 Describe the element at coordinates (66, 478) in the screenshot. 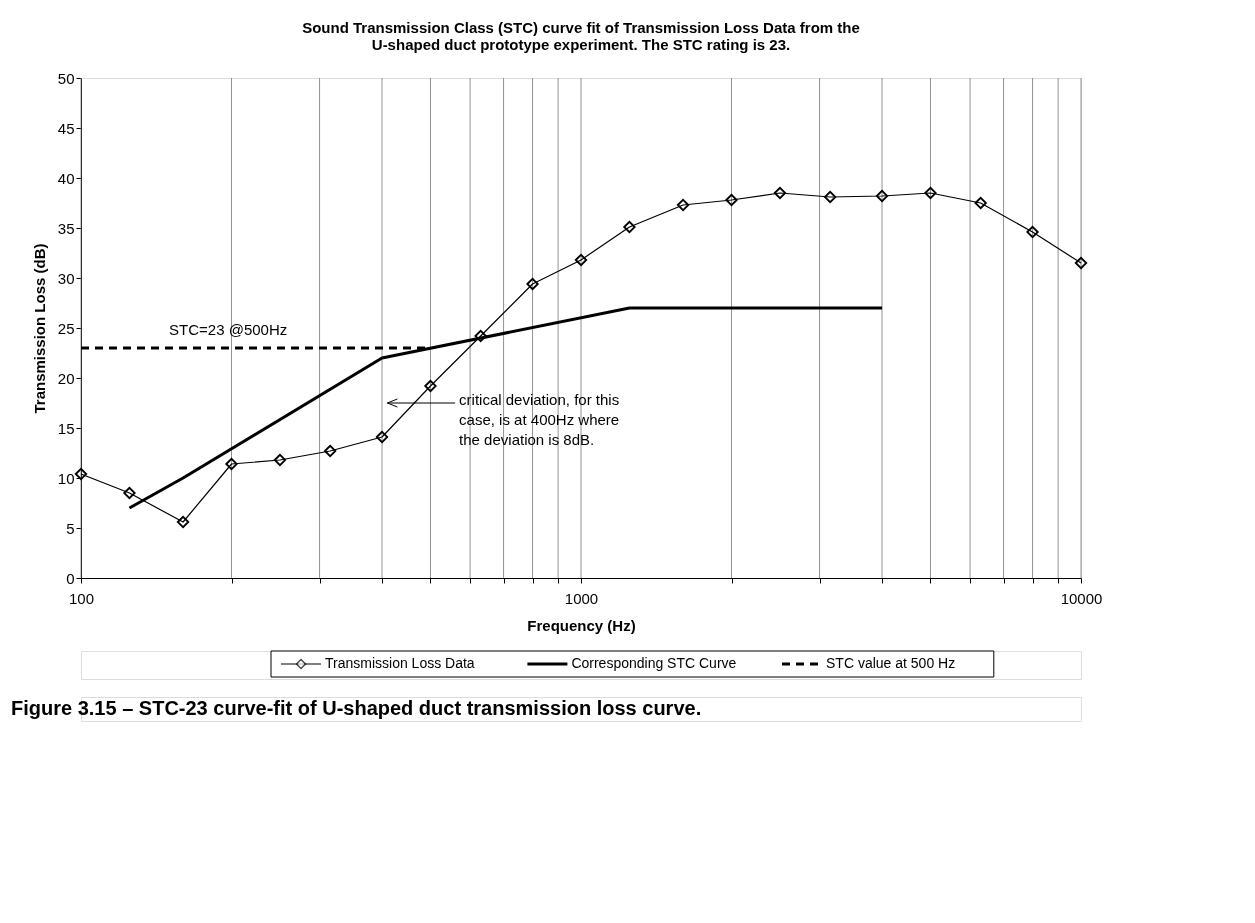

I see `y-tick-label: 10` at that location.